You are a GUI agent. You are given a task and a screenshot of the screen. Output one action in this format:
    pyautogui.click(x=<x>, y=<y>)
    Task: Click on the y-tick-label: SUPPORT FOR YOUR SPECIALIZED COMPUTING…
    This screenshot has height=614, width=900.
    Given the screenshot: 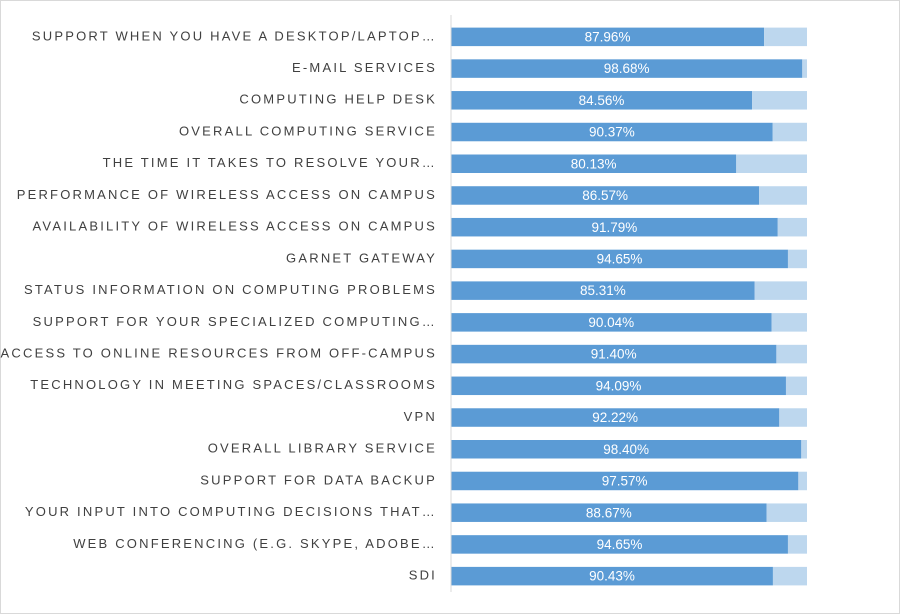 What is the action you would take?
    pyautogui.click(x=235, y=321)
    